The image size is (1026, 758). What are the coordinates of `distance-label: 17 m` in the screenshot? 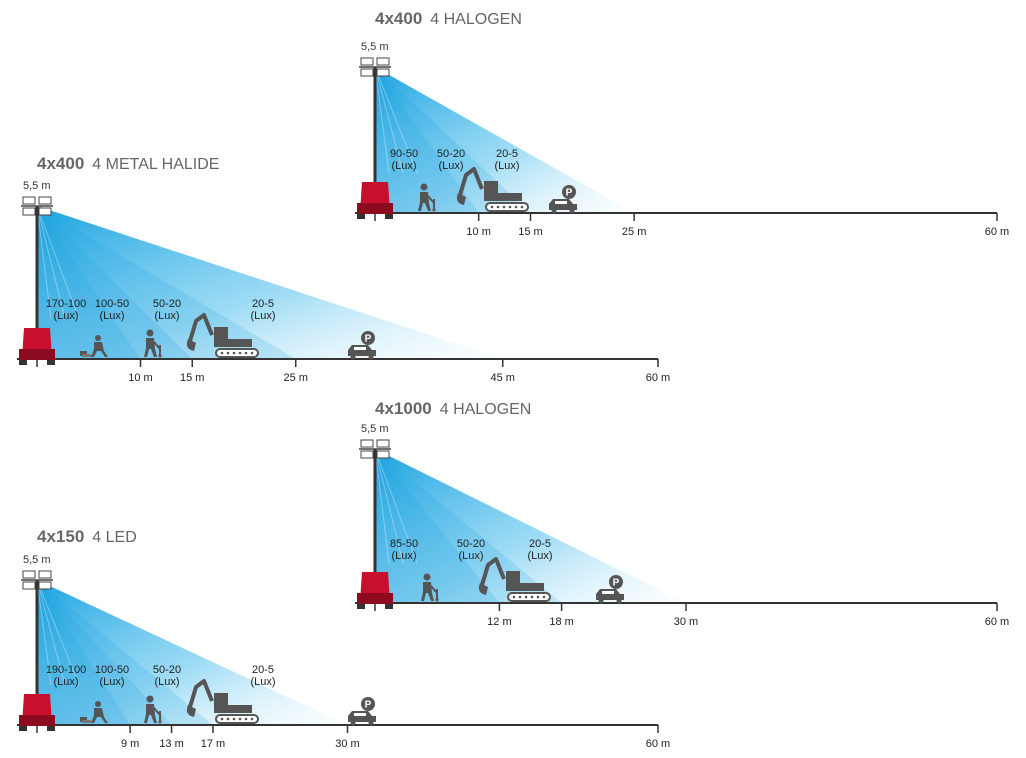 It's located at (213, 744).